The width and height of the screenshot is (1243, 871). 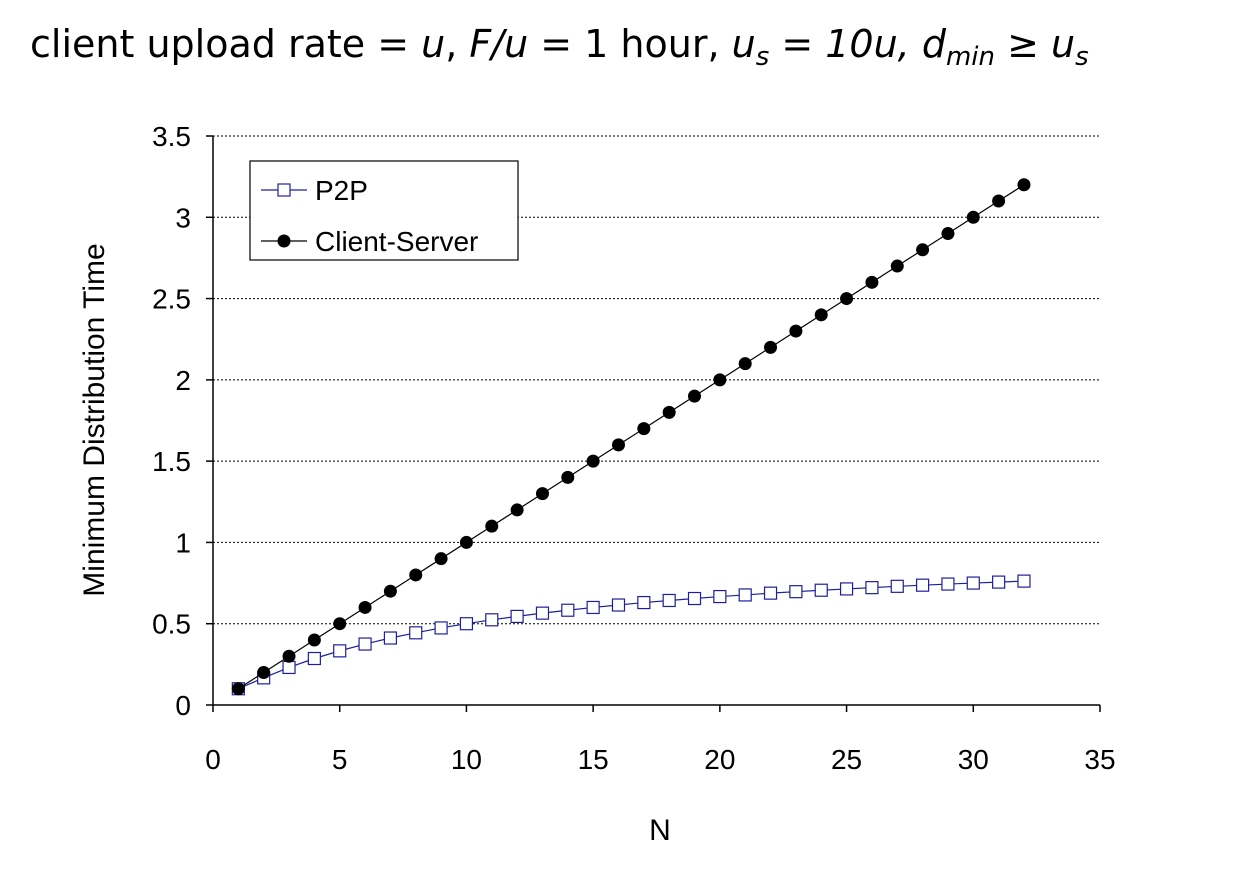 What do you see at coordinates (284, 190) in the screenshot?
I see `legend-marker-square` at bounding box center [284, 190].